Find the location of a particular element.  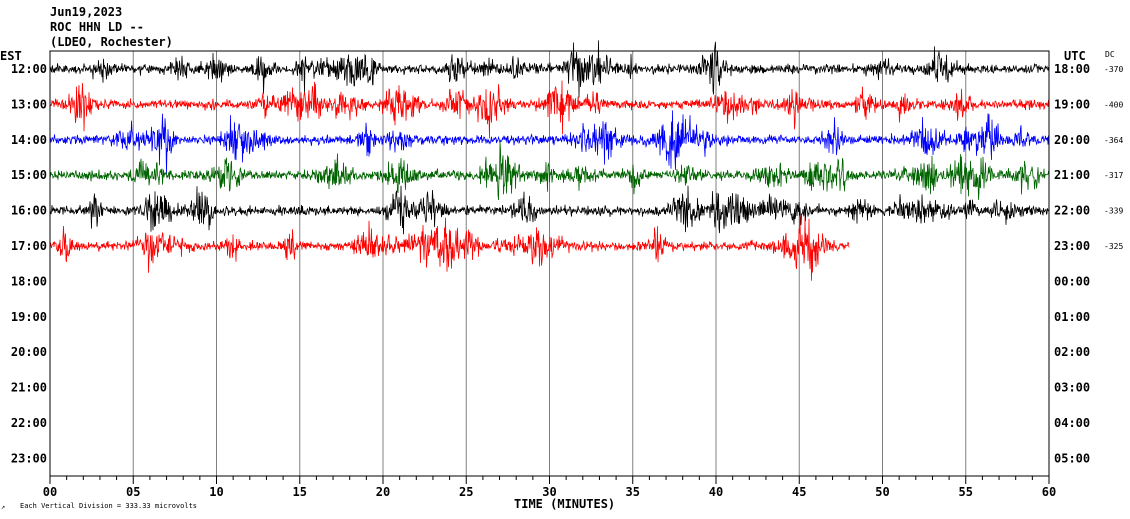

row-local-time: 17:00 is located at coordinates (29, 246).